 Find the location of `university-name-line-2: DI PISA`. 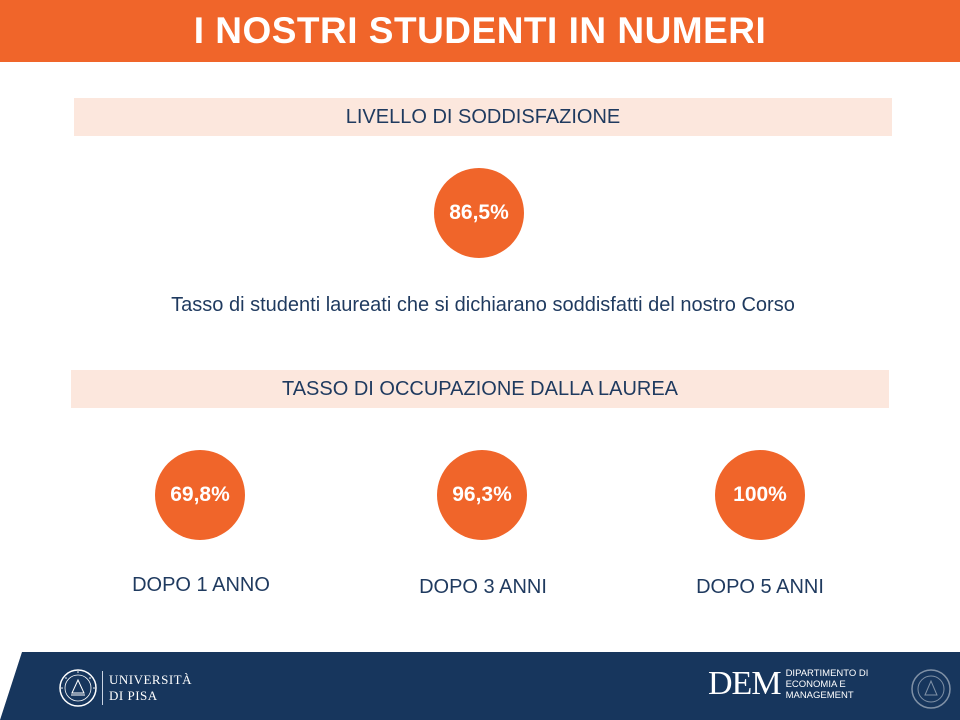

university-name-line-2: DI PISA is located at coordinates (133, 695).